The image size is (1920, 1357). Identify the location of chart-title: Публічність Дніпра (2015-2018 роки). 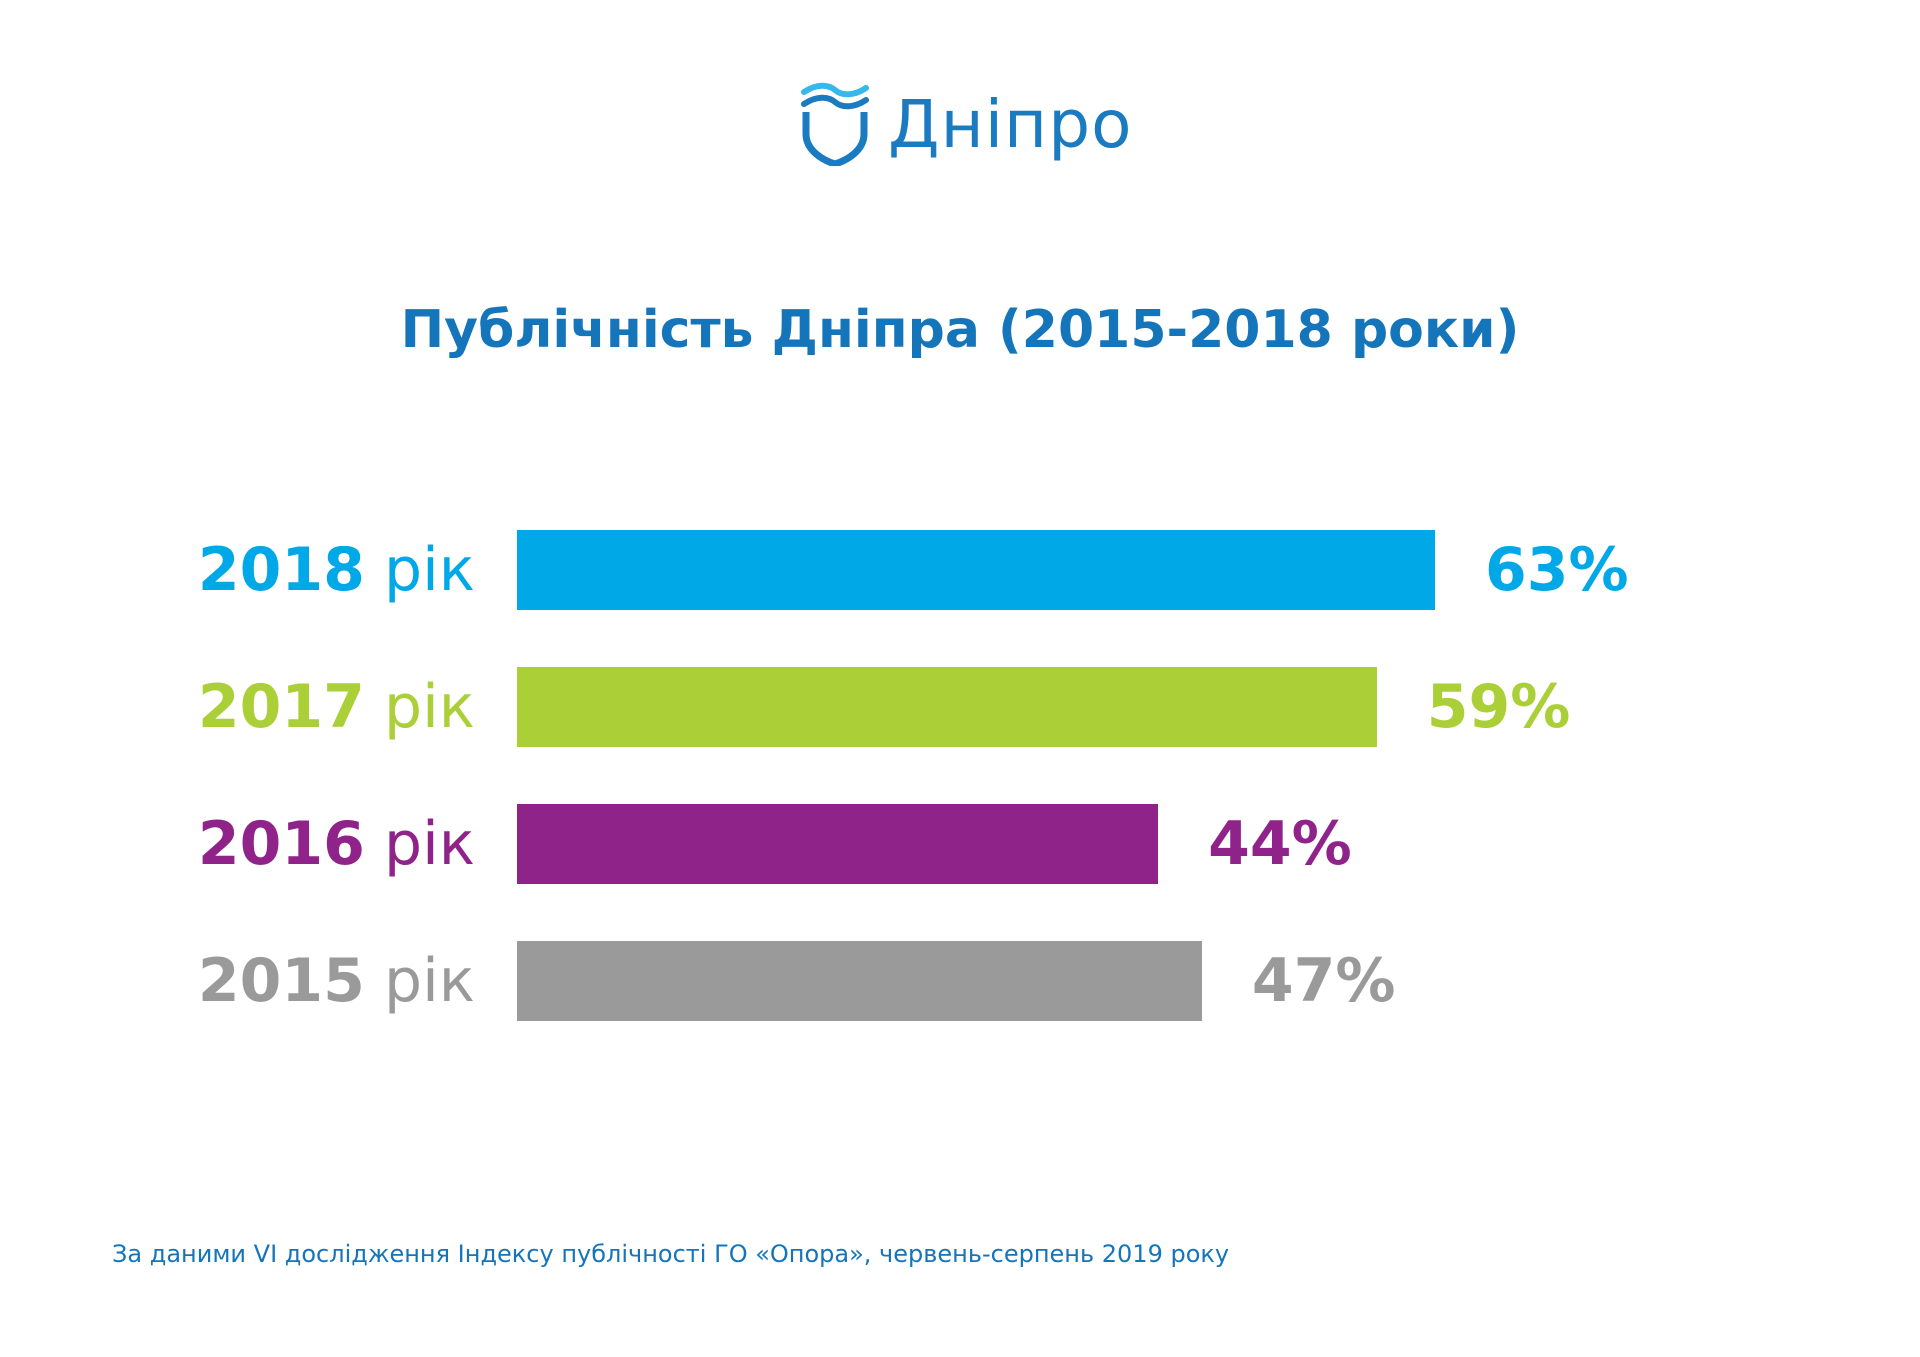
(960, 330).